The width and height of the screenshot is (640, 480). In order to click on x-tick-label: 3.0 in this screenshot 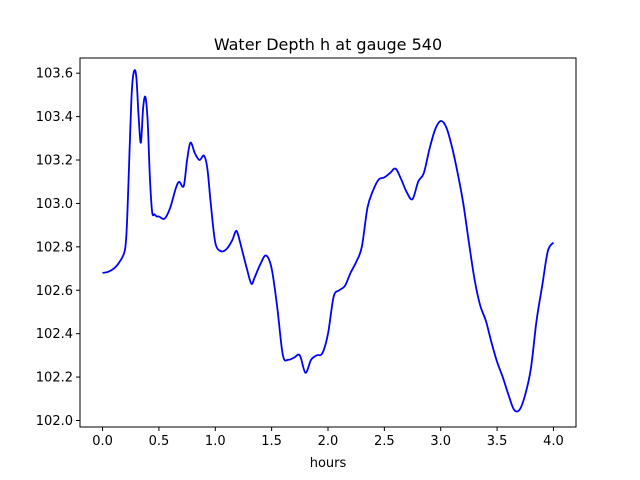, I will do `click(440, 441)`.